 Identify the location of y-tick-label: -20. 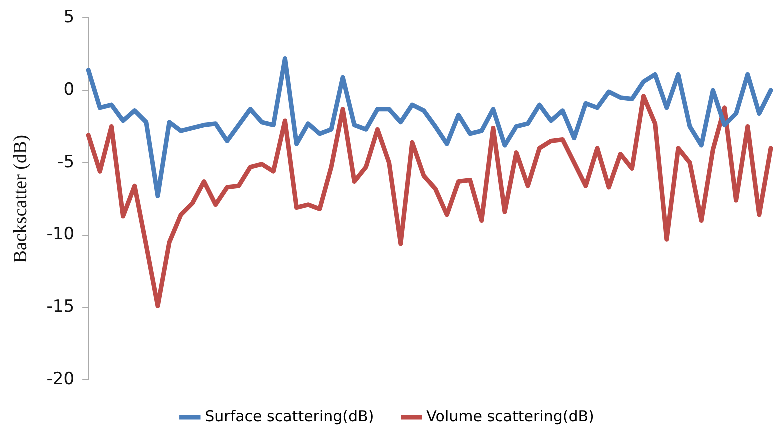
(60, 379).